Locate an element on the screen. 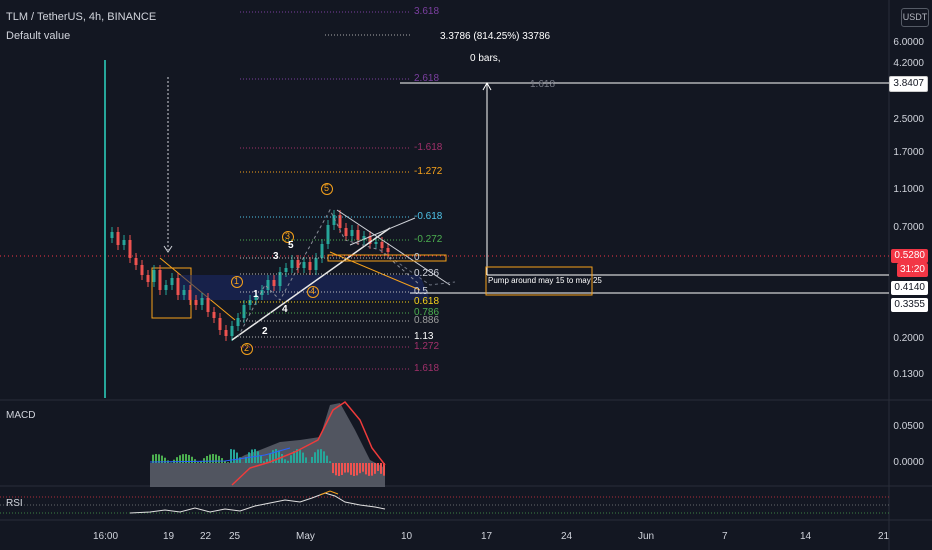 Image resolution: width=932 pixels, height=550 pixels. fib-label: 0.886 is located at coordinates (427, 320).